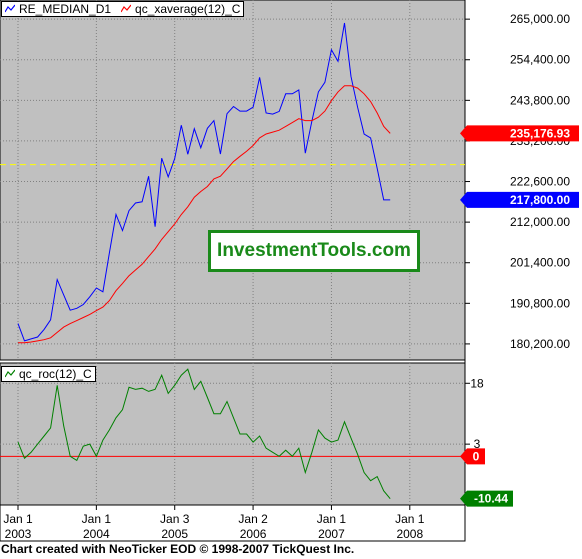 Image resolution: width=582 pixels, height=559 pixels. Describe the element at coordinates (476, 456) in the screenshot. I see `zero-value-tag-text: 0` at that location.